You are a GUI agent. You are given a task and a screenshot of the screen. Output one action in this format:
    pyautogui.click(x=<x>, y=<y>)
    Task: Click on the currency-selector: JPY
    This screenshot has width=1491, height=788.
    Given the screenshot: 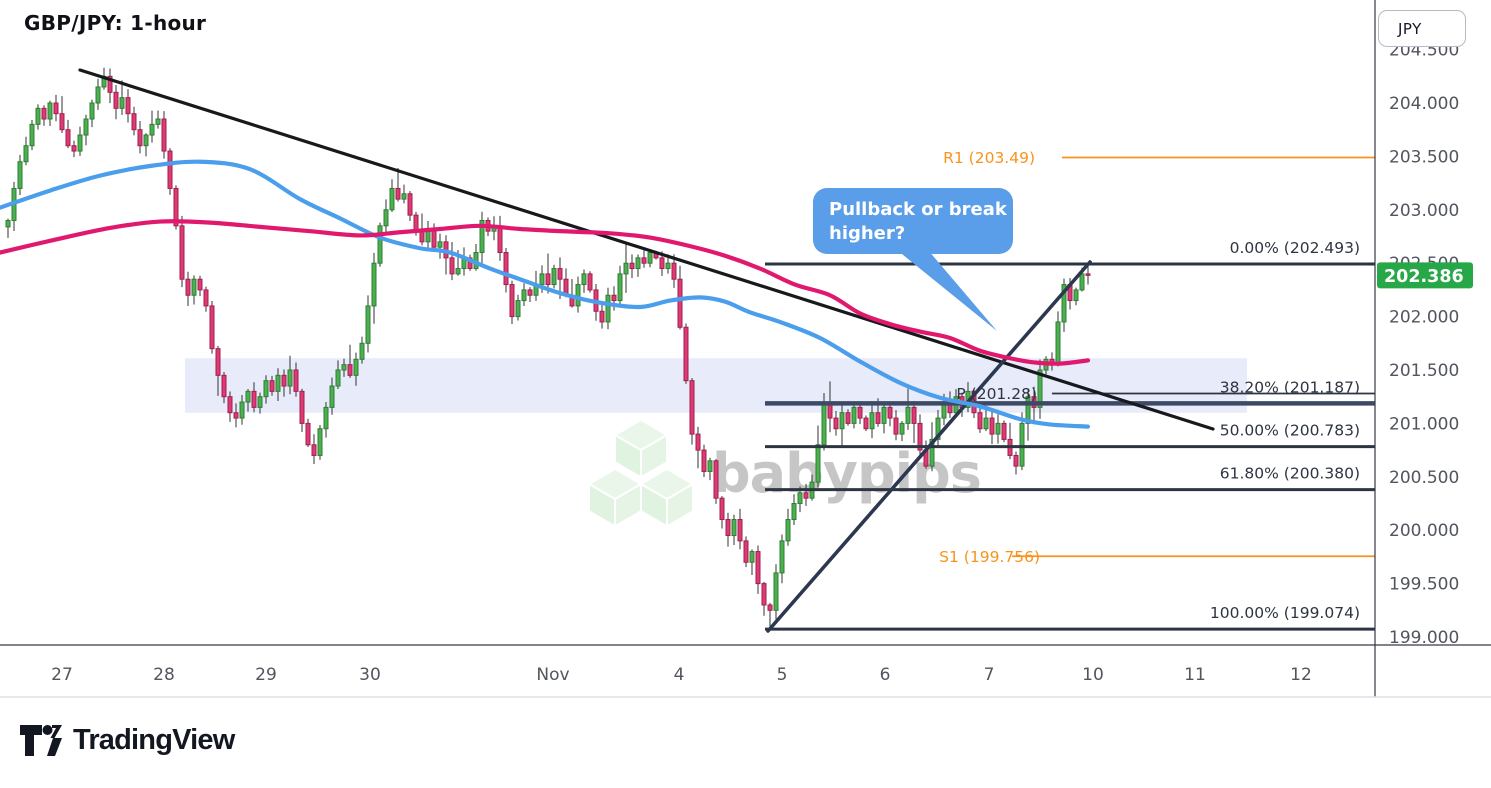 What is the action you would take?
    pyautogui.click(x=1422, y=28)
    